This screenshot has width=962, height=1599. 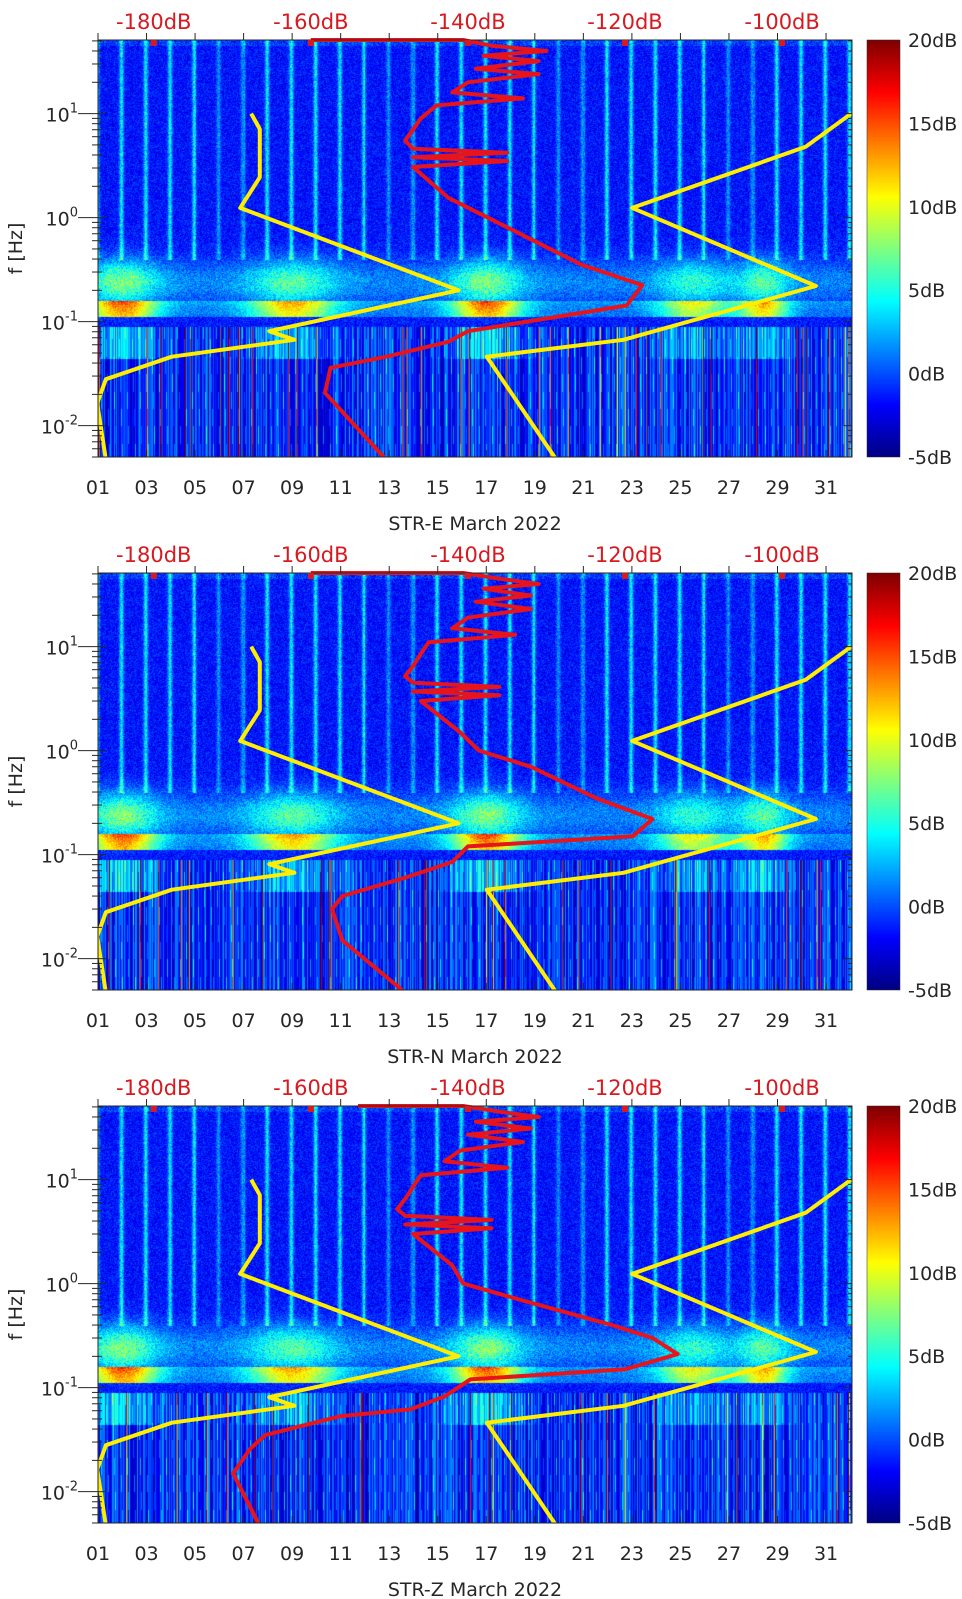 What do you see at coordinates (71, 954) in the screenshot?
I see `y-tick-exp: -2` at bounding box center [71, 954].